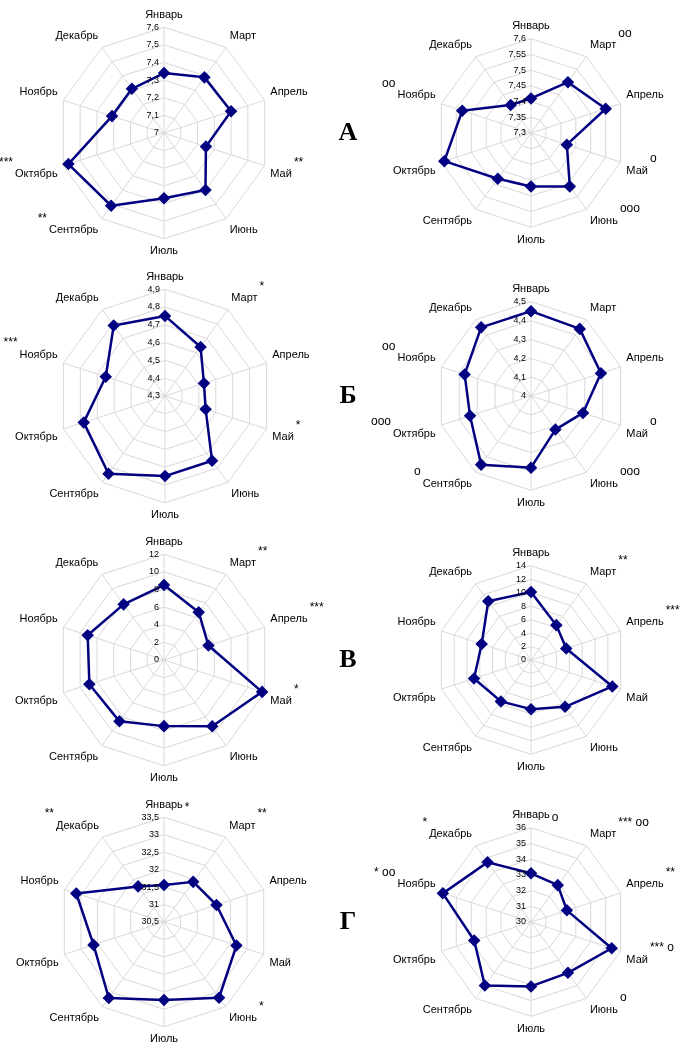 This screenshot has width=687, height=1050. What do you see at coordinates (153, 395) in the screenshot?
I see `y-tick-label: 4,3` at bounding box center [153, 395].